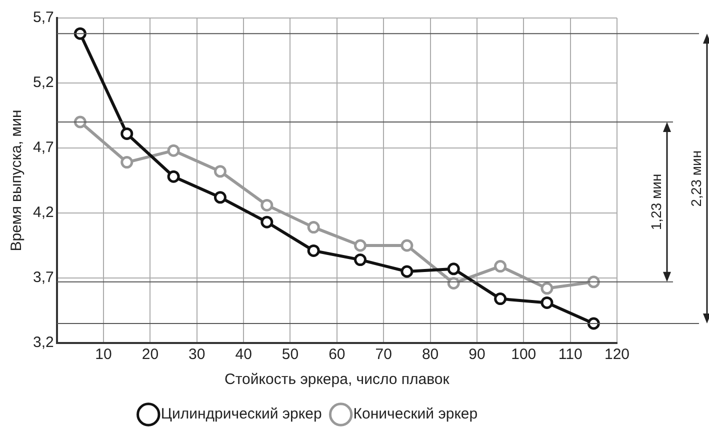 The width and height of the screenshot is (709, 432). I want to click on y-tick-label: 5,2, so click(43, 83).